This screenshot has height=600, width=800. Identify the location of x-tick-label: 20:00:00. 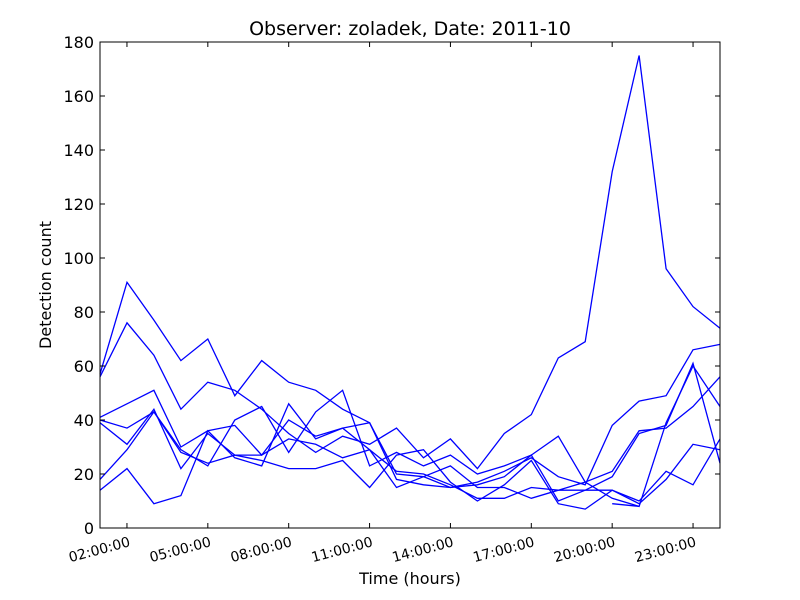
(584, 550).